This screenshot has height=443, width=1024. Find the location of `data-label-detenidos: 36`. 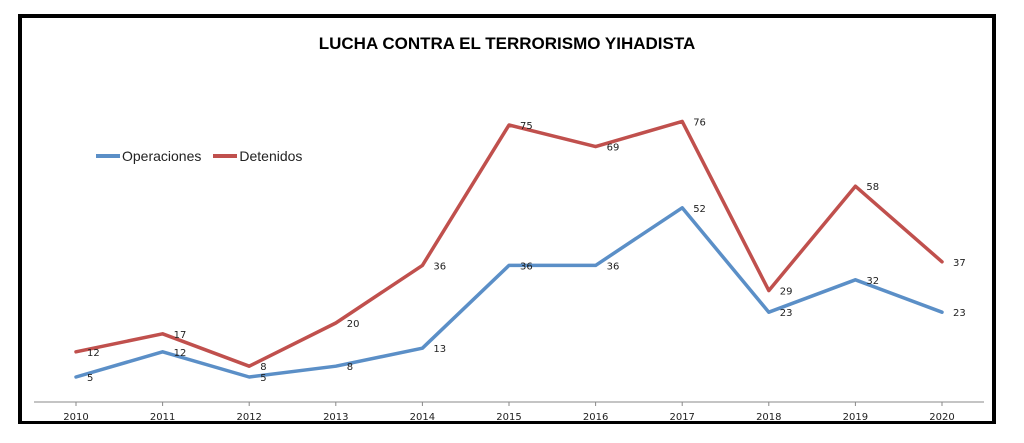

data-label-detenidos: 36 is located at coordinates (439, 266).